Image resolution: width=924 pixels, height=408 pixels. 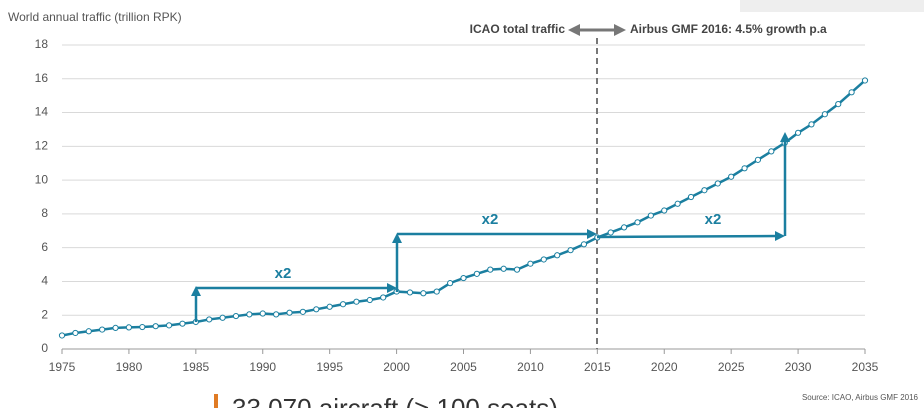 I want to click on x-tick-label: 2000, so click(x=396, y=367).